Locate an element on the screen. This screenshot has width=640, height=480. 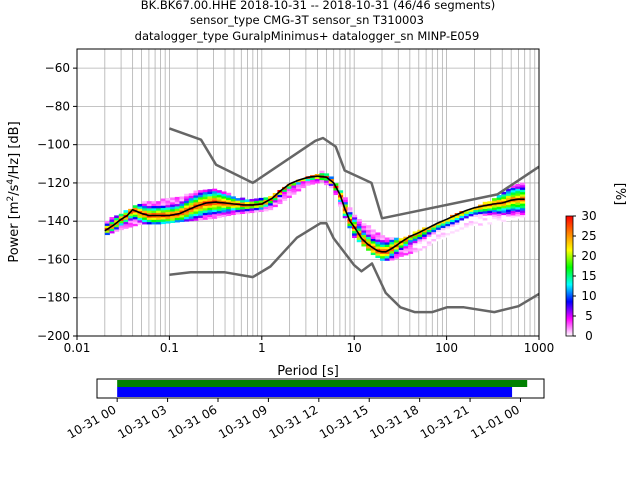
y-tick-label: −140 is located at coordinates (53, 221).